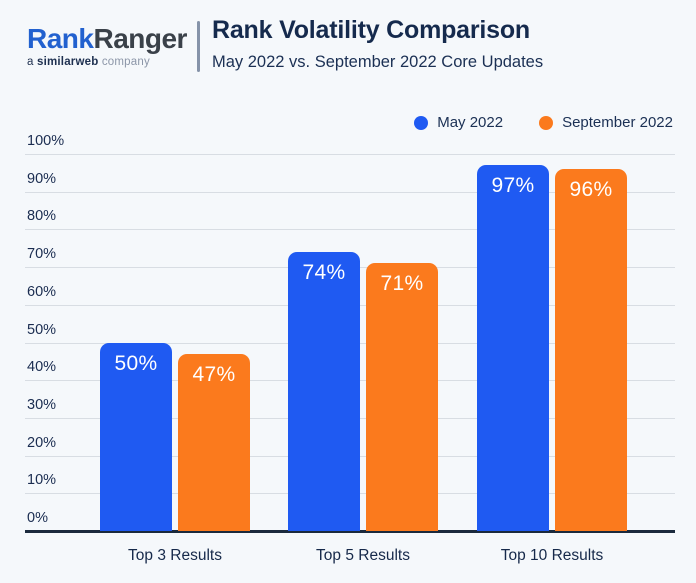  I want to click on bar-may-2022-top-10-results: 97%, so click(513, 348).